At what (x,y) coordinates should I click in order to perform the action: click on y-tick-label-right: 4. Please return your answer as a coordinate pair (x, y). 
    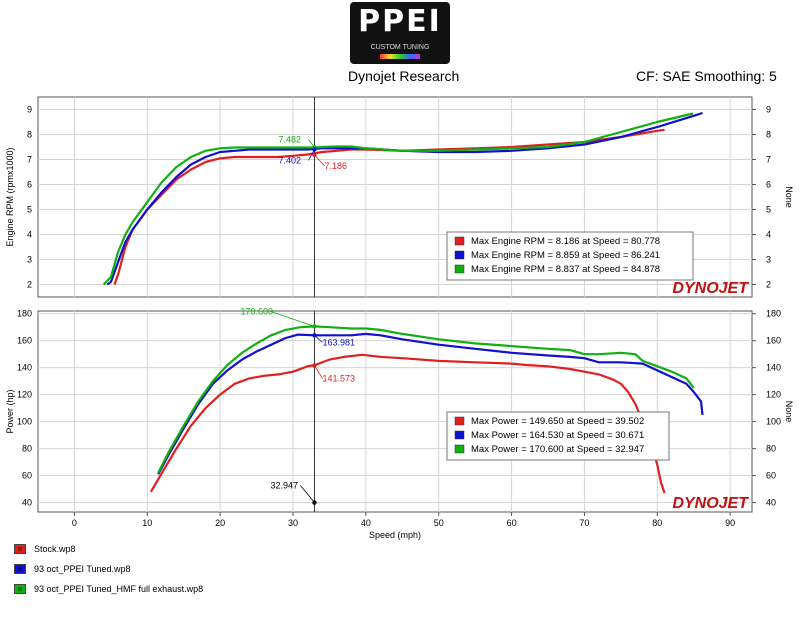
    Looking at the image, I should click on (768, 235).